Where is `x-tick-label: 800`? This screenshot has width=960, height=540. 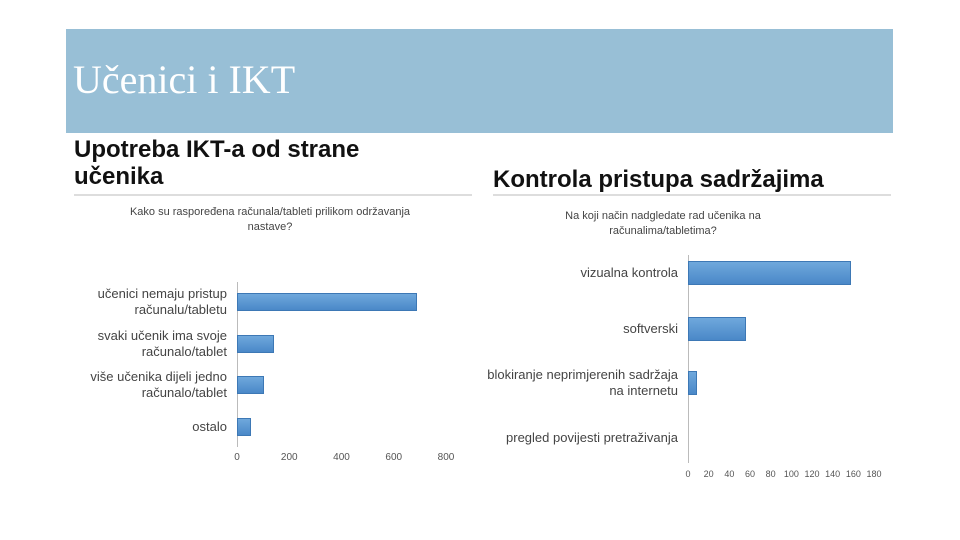 x-tick-label: 800 is located at coordinates (446, 457).